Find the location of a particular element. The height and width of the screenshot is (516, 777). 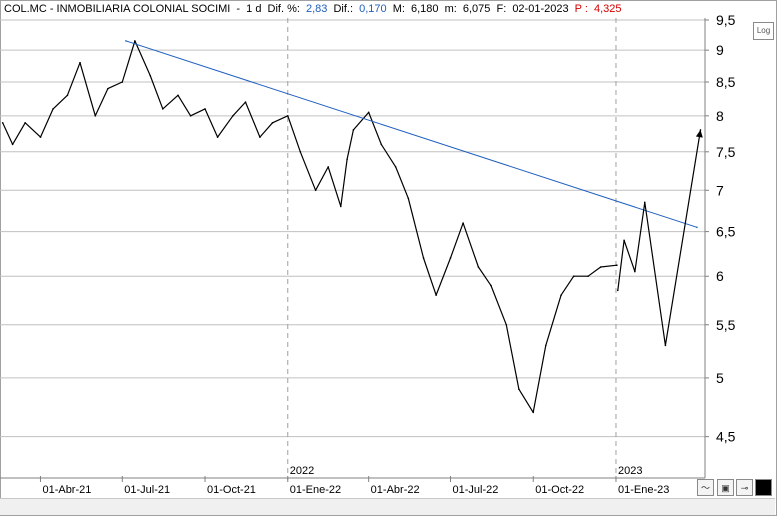

p-label: P : is located at coordinates (581, 9).